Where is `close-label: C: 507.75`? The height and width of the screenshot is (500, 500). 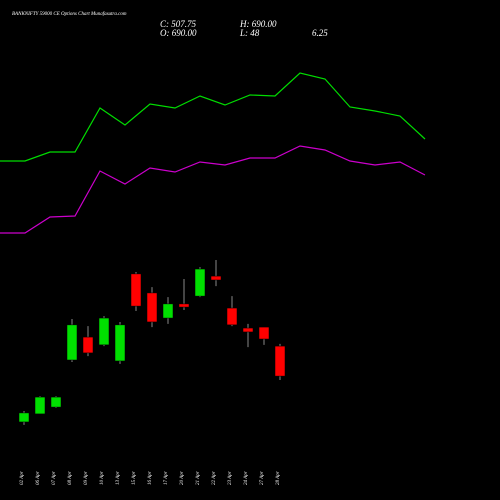
close-label: C: 507.75 is located at coordinates (178, 24).